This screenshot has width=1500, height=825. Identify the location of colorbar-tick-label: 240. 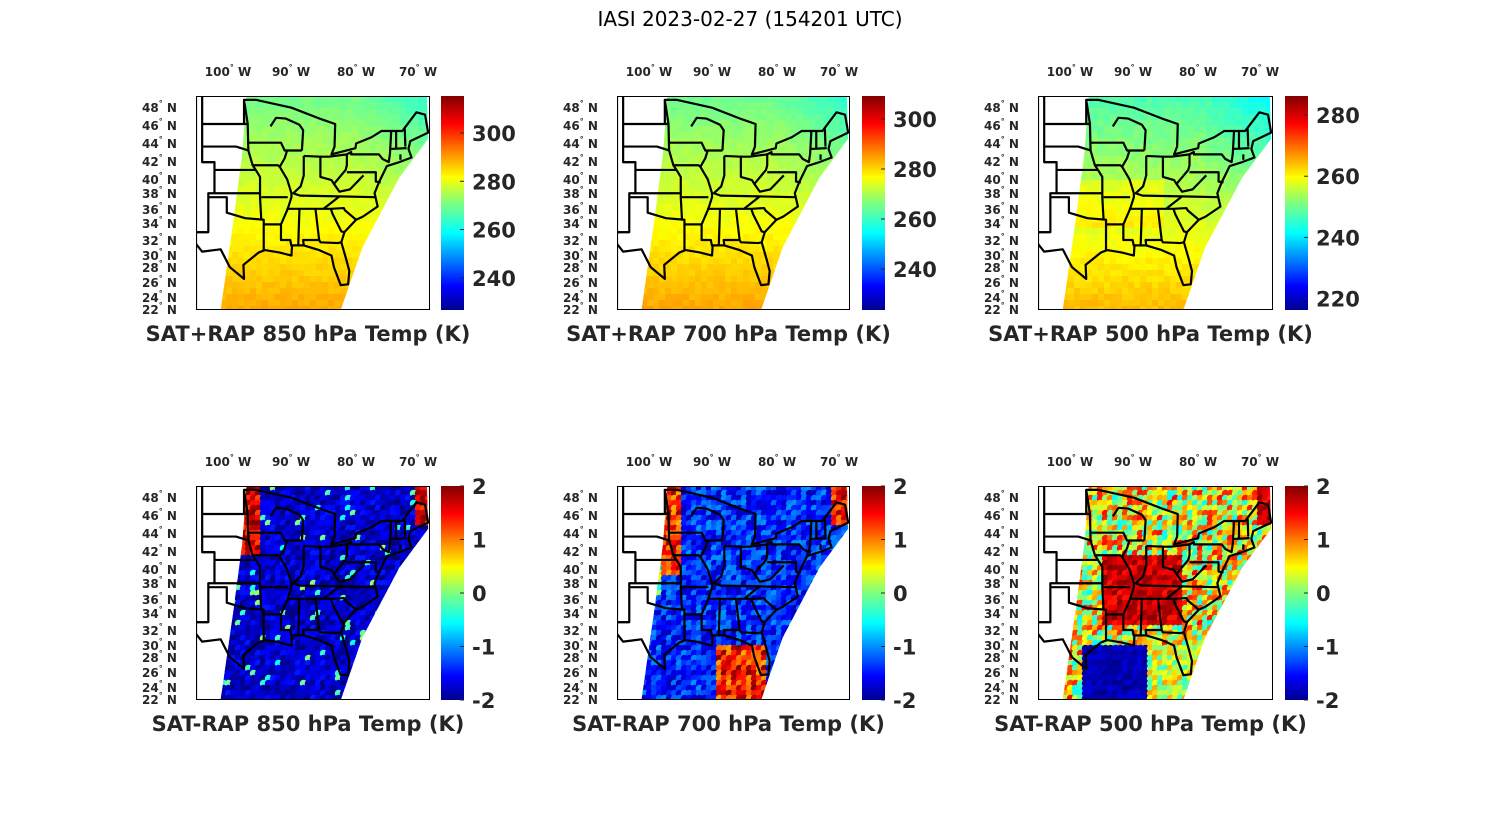
(1338, 238).